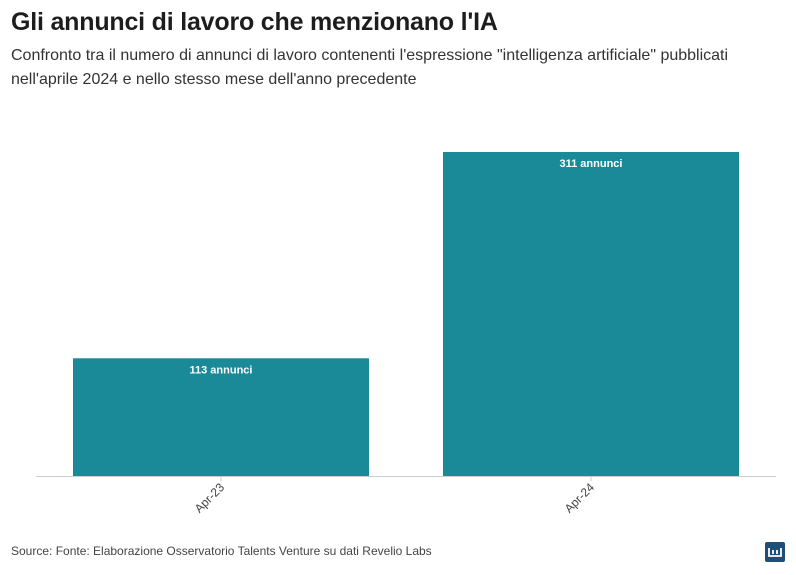 The height and width of the screenshot is (575, 796). Describe the element at coordinates (221, 417) in the screenshot. I see `bar` at that location.